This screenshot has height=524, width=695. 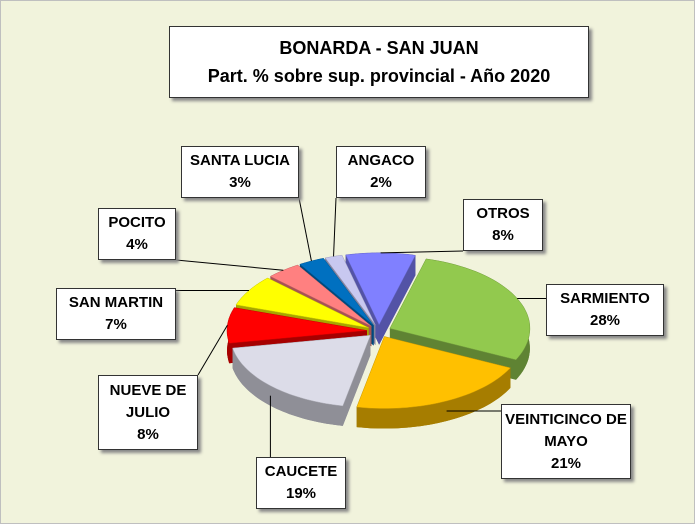 I want to click on data-label-box: SAN MARTIN 7%, so click(x=116, y=314).